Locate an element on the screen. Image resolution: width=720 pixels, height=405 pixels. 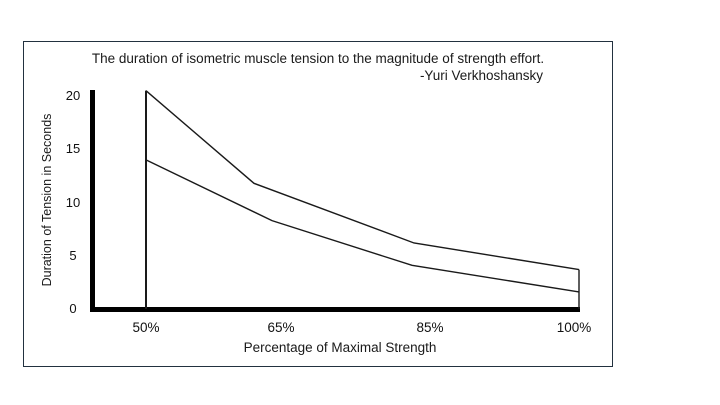
x-tick-label: 65% is located at coordinates (281, 327).